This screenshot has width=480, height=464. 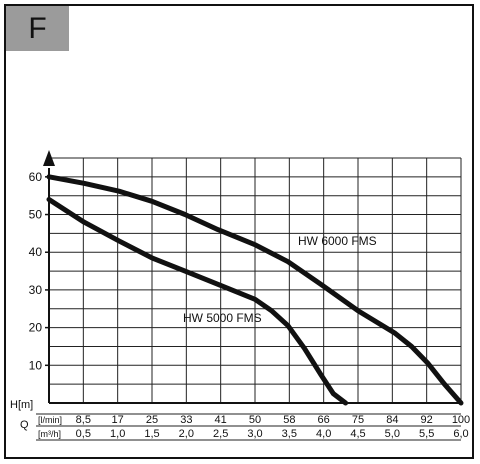 What do you see at coordinates (49, 158) in the screenshot?
I see `y-axis-arrow` at bounding box center [49, 158].